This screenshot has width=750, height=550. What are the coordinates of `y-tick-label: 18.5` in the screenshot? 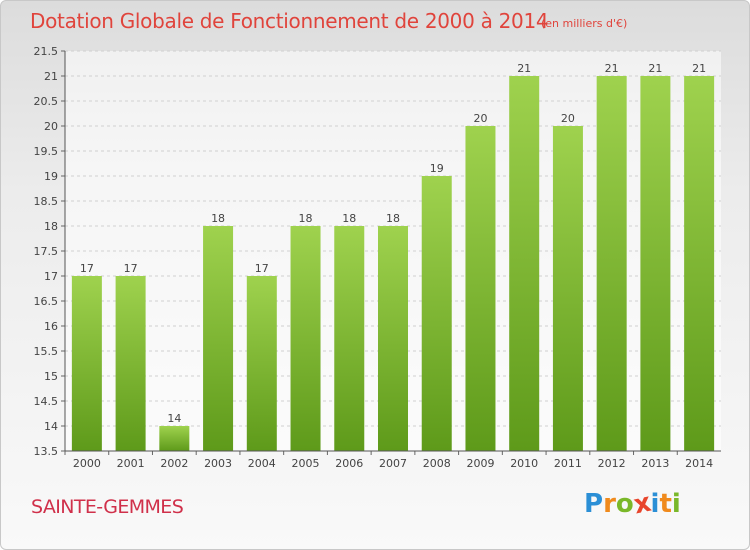 It's located at (46, 201).